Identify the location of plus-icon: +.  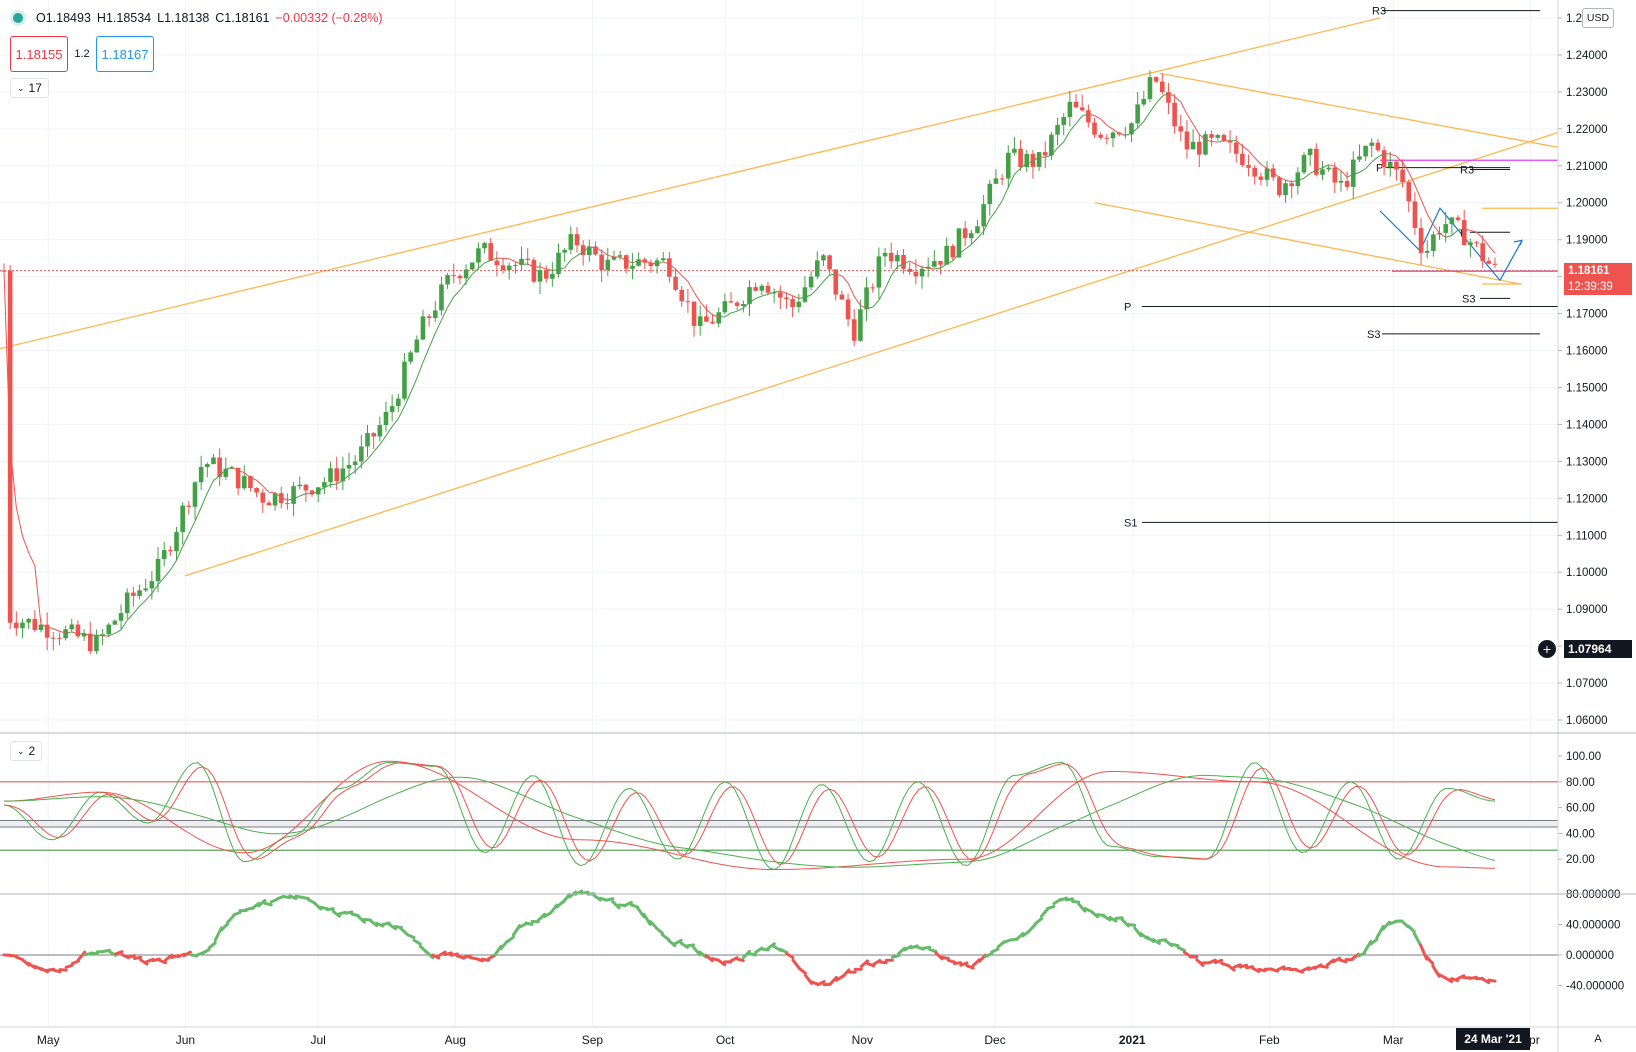
(1547, 649).